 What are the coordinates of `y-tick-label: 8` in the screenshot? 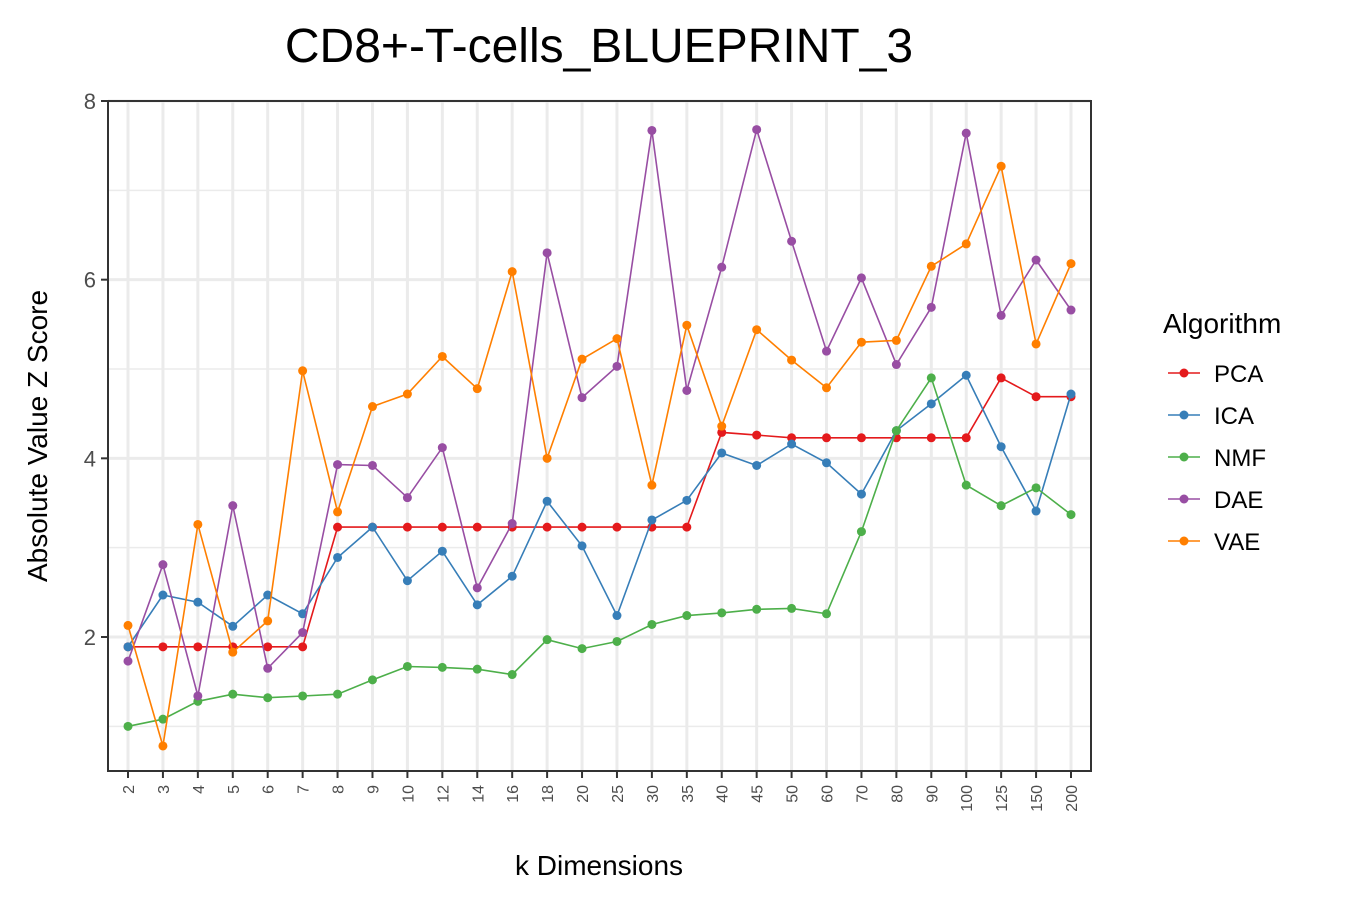 It's located at (90, 101).